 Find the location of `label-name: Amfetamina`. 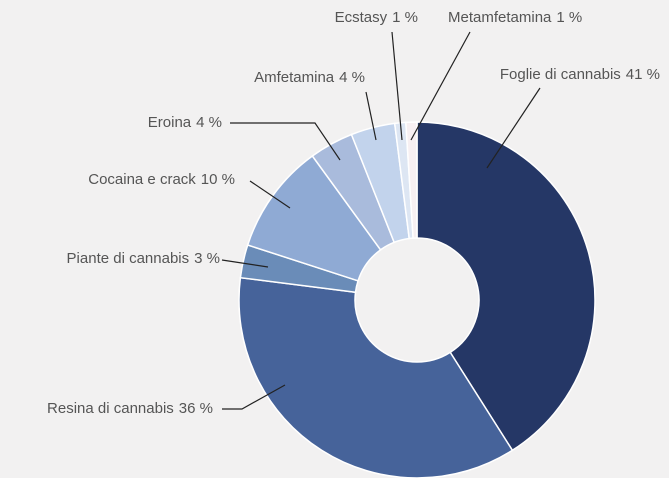

label-name: Amfetamina is located at coordinates (294, 77).